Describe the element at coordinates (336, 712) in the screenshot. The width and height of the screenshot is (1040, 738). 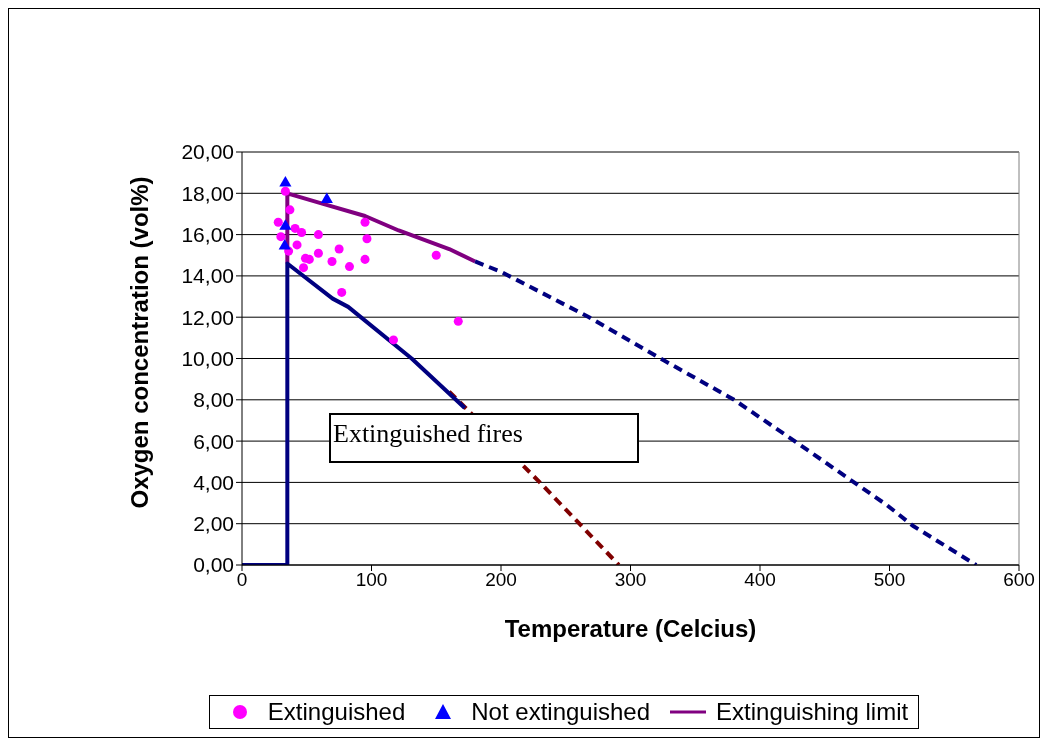
I see `legend-label: Extinguished` at that location.